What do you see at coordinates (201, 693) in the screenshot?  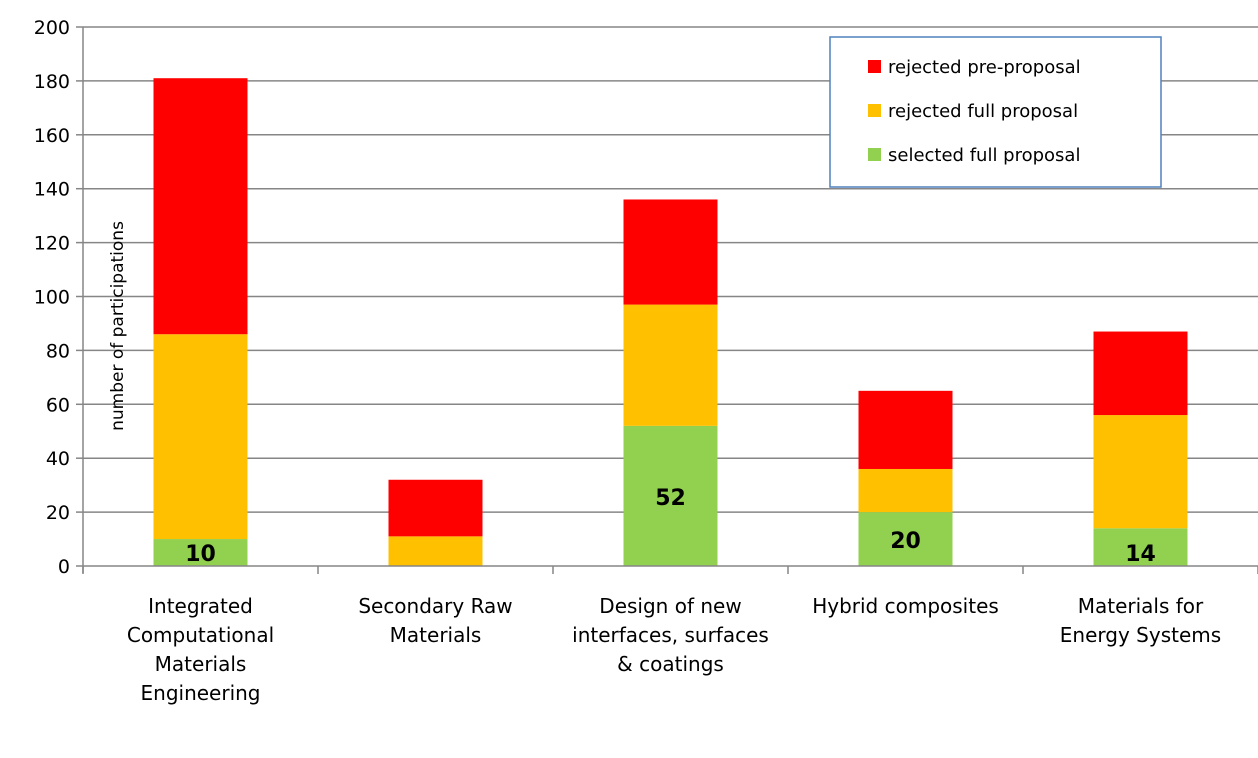 I see `x-category-label-line: Engineering` at bounding box center [201, 693].